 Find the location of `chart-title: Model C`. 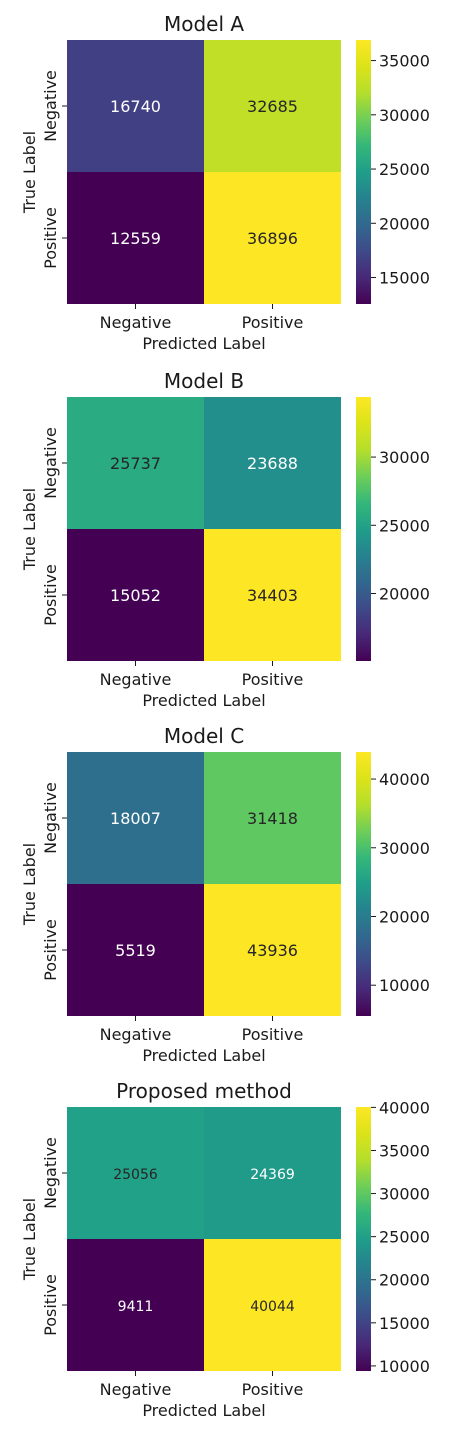

chart-title: Model C is located at coordinates (204, 736).